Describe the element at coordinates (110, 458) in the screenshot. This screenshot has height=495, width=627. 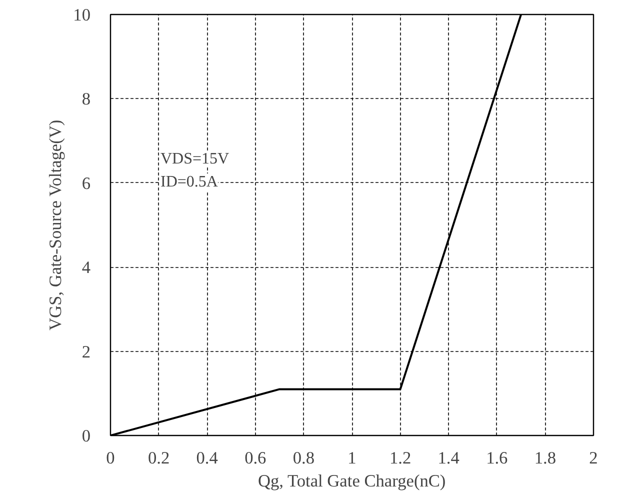
I see `x-tick-label: 0` at that location.